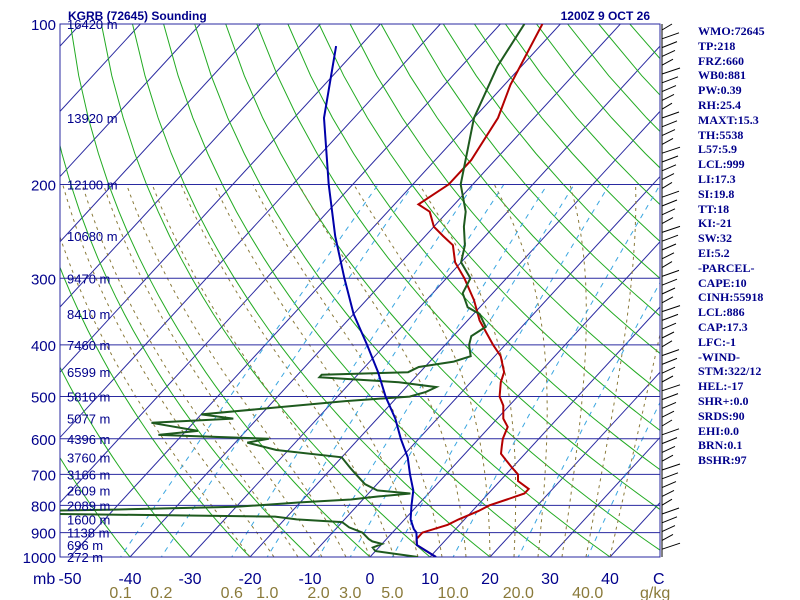 Image resolution: width=800 pixels, height=600 pixels. What do you see at coordinates (161, 592) in the screenshot?
I see `mixing-ratio-label: 0.2` at bounding box center [161, 592].